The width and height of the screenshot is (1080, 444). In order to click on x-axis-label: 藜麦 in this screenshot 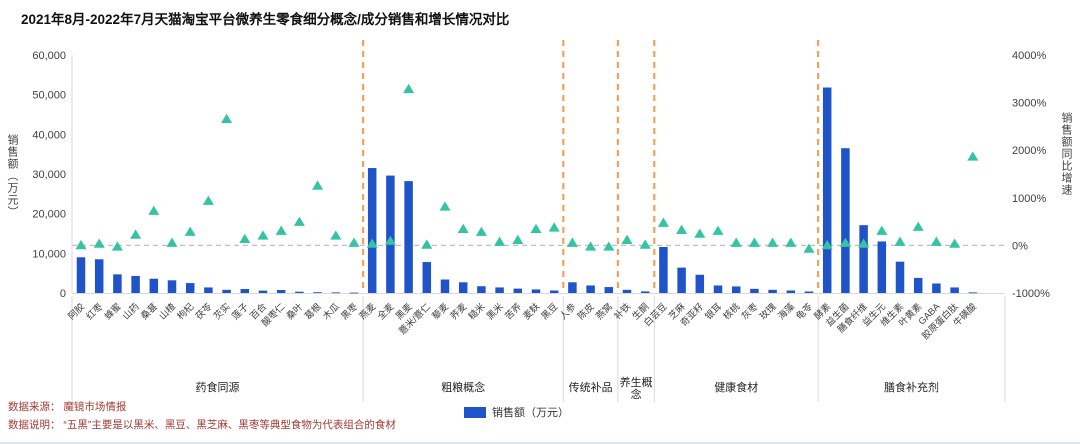, I will do `click(439, 311)`.